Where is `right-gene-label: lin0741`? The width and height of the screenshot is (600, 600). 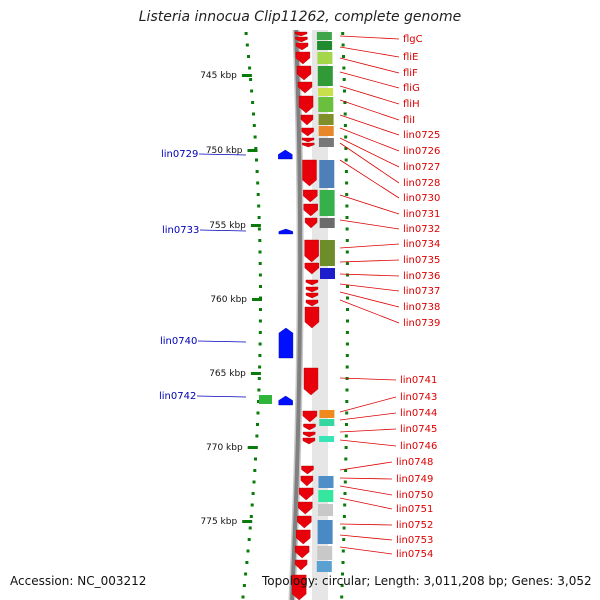
right-gene-label: lin0741 is located at coordinates (418, 380).